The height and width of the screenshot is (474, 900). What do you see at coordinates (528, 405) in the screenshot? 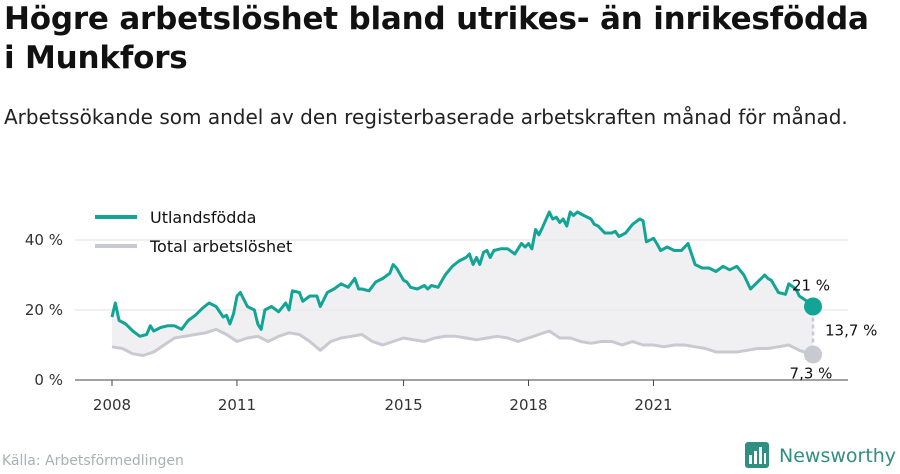
I see `x-tick-label: 2018` at bounding box center [528, 405].